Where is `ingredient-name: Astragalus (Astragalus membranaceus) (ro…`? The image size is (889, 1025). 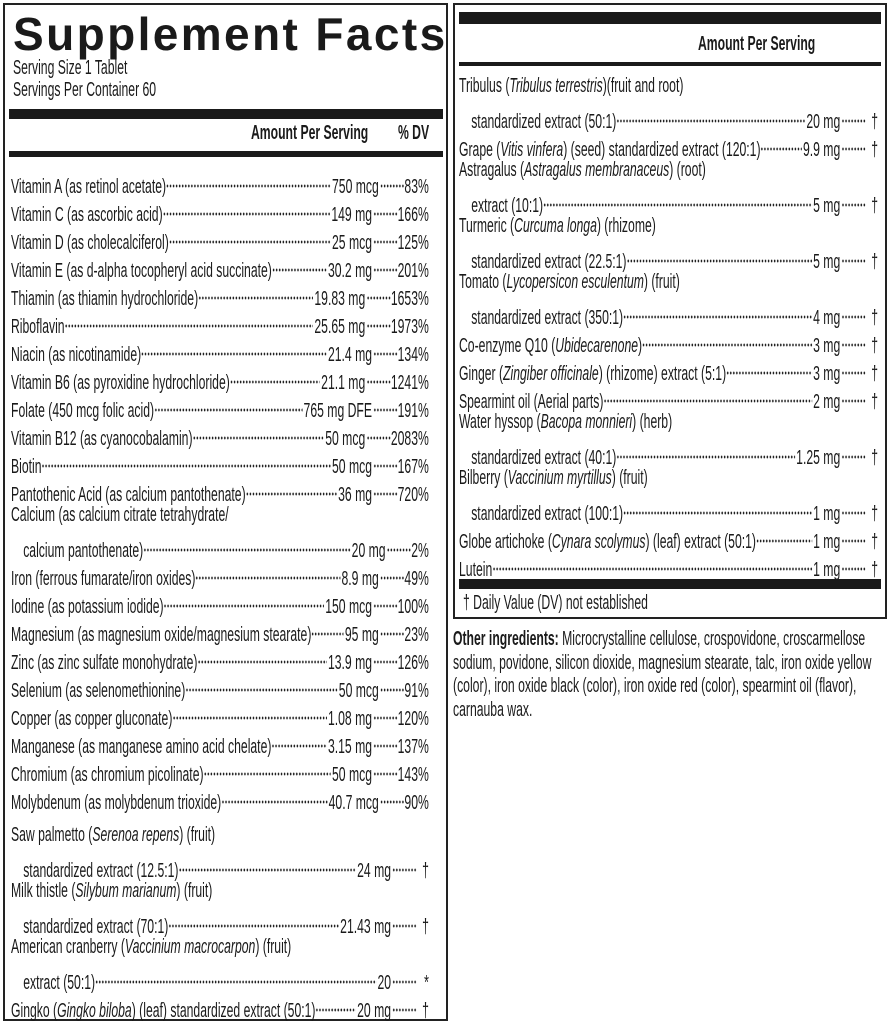
ingredient-name: Astragalus (Astragalus membranaceus) (ro… is located at coordinates (582, 170).